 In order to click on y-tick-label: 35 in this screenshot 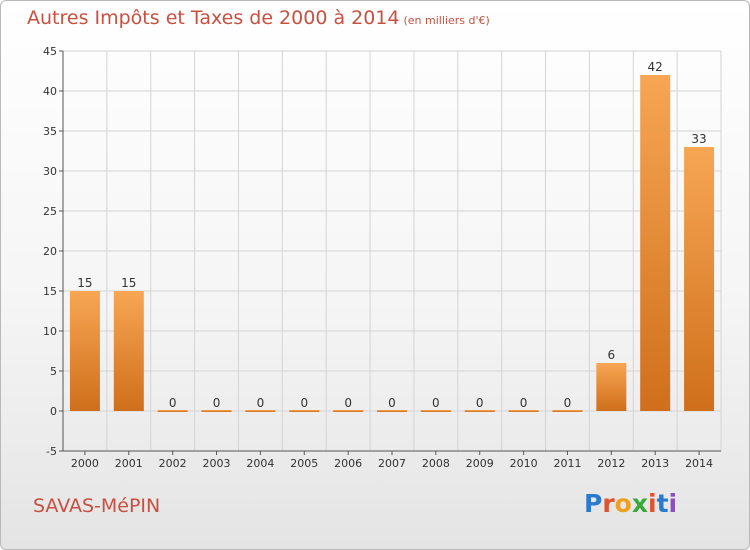, I will do `click(50, 131)`.